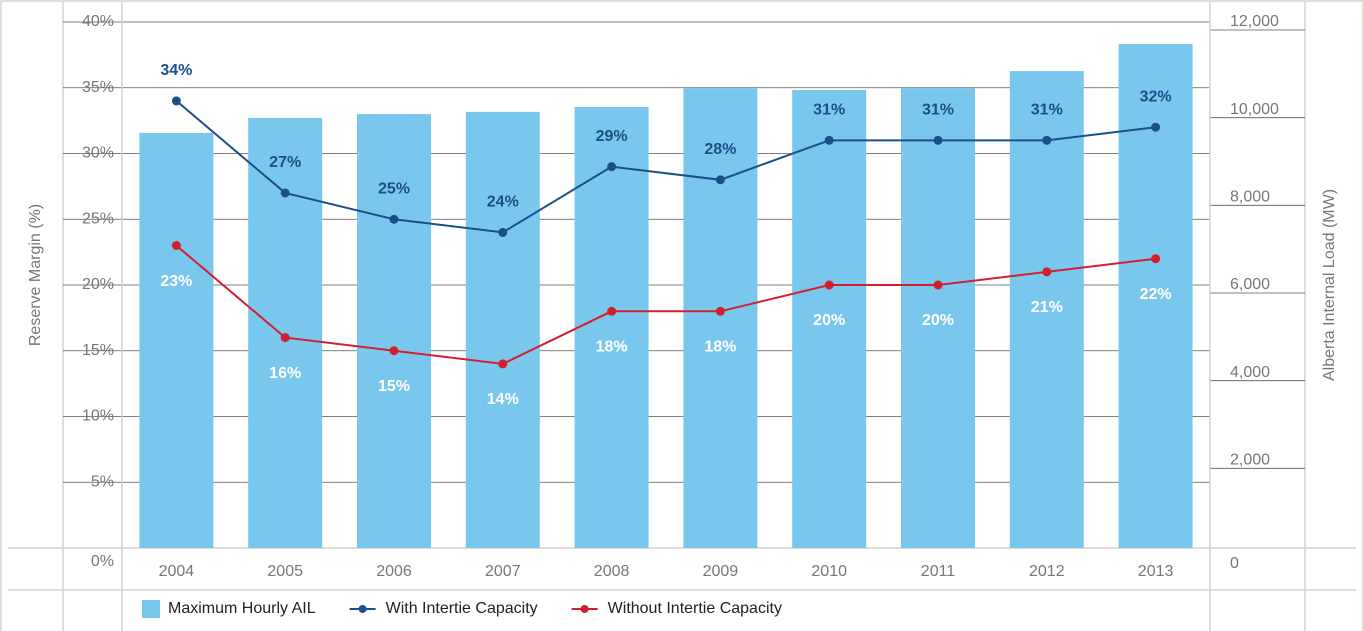  I want to click on y-tick-label: 10%, so click(98, 416).